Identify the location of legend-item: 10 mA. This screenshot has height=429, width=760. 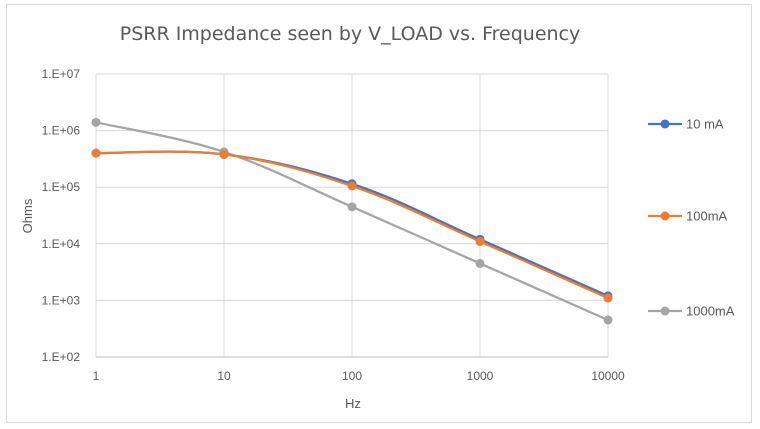
(686, 124).